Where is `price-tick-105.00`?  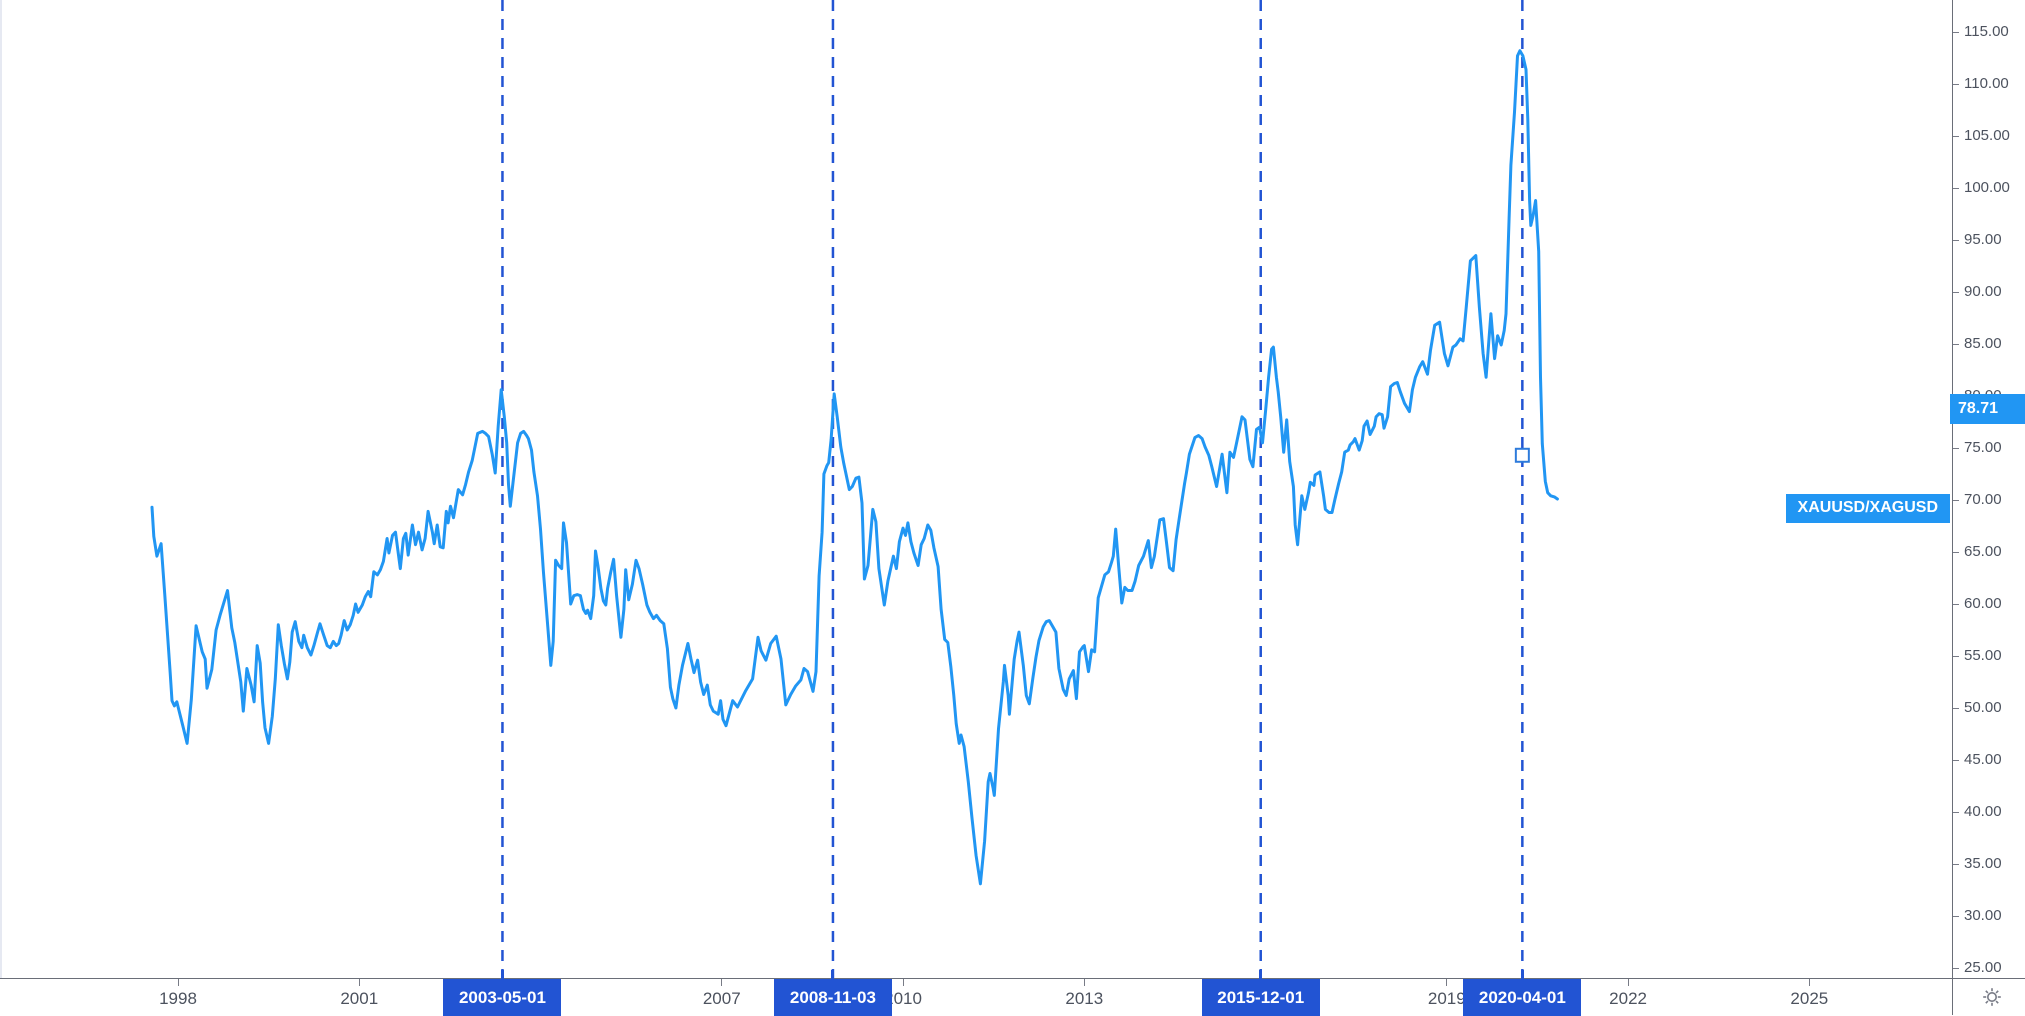
price-tick-105.00 is located at coordinates (1956, 136).